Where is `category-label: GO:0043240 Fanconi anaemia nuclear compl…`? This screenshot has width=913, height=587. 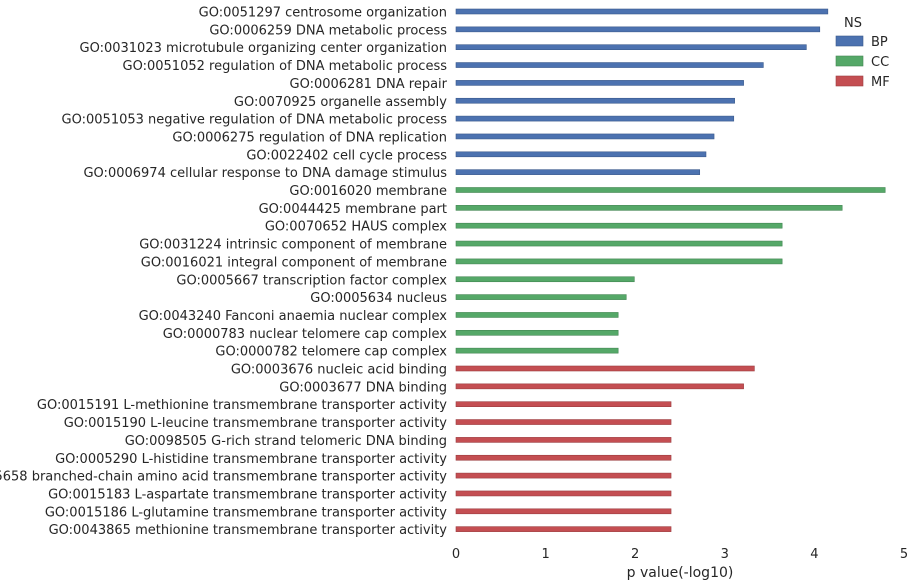
category-label: GO:0043240 Fanconi anaemia nuclear compl… is located at coordinates (293, 316).